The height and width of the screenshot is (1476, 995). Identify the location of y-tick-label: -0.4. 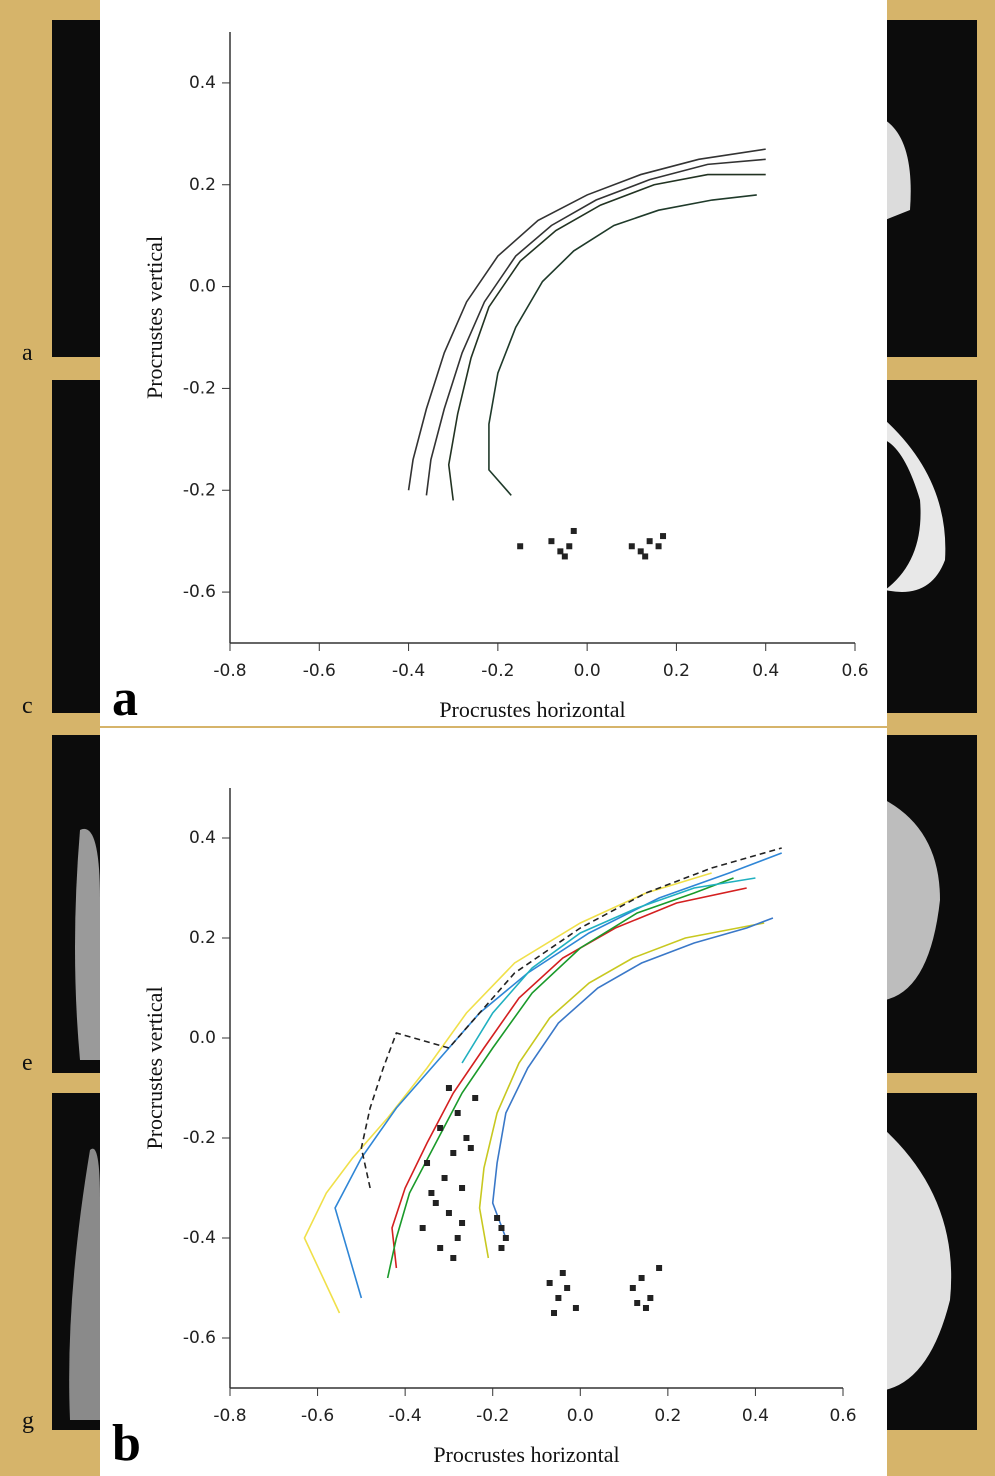
(199, 1238).